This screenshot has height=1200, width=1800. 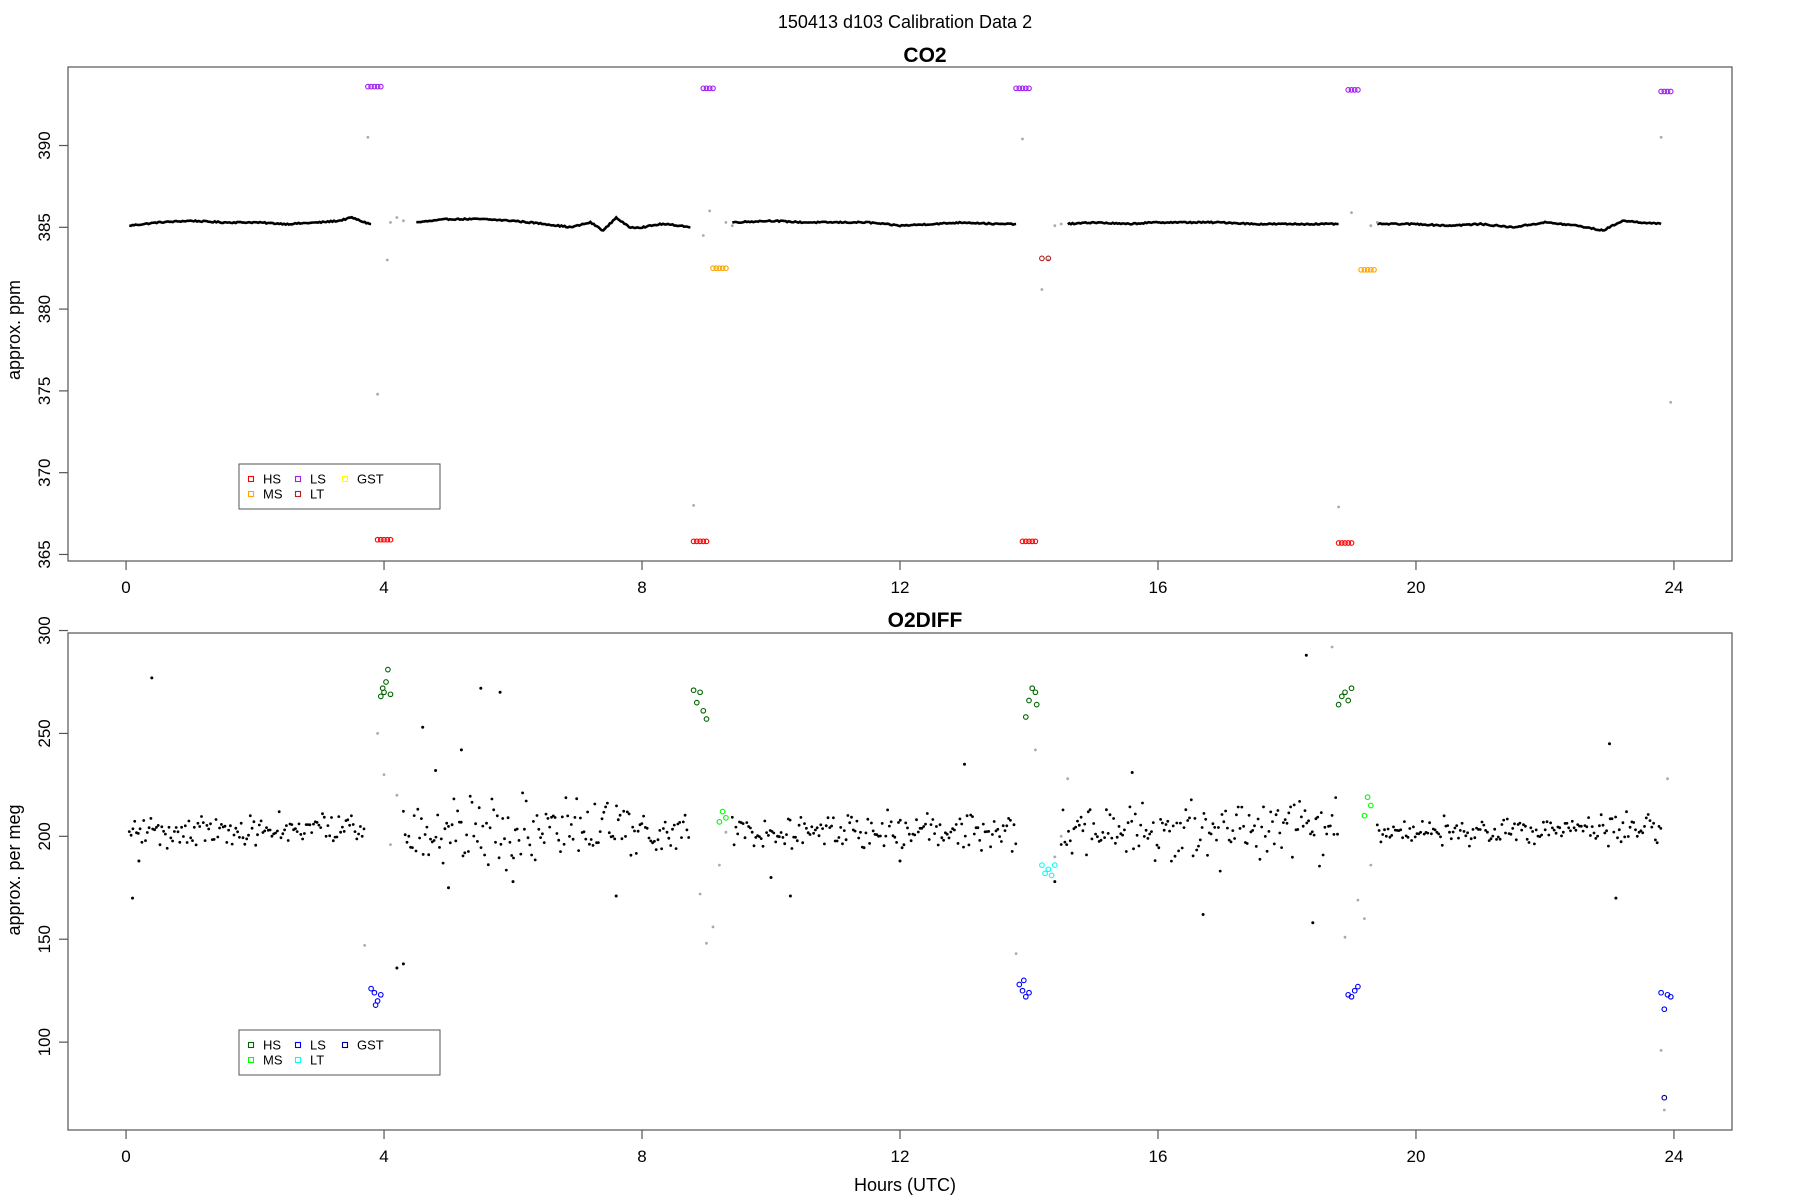 I want to click on co2-x-tick-label: 20, so click(x=1416, y=587).